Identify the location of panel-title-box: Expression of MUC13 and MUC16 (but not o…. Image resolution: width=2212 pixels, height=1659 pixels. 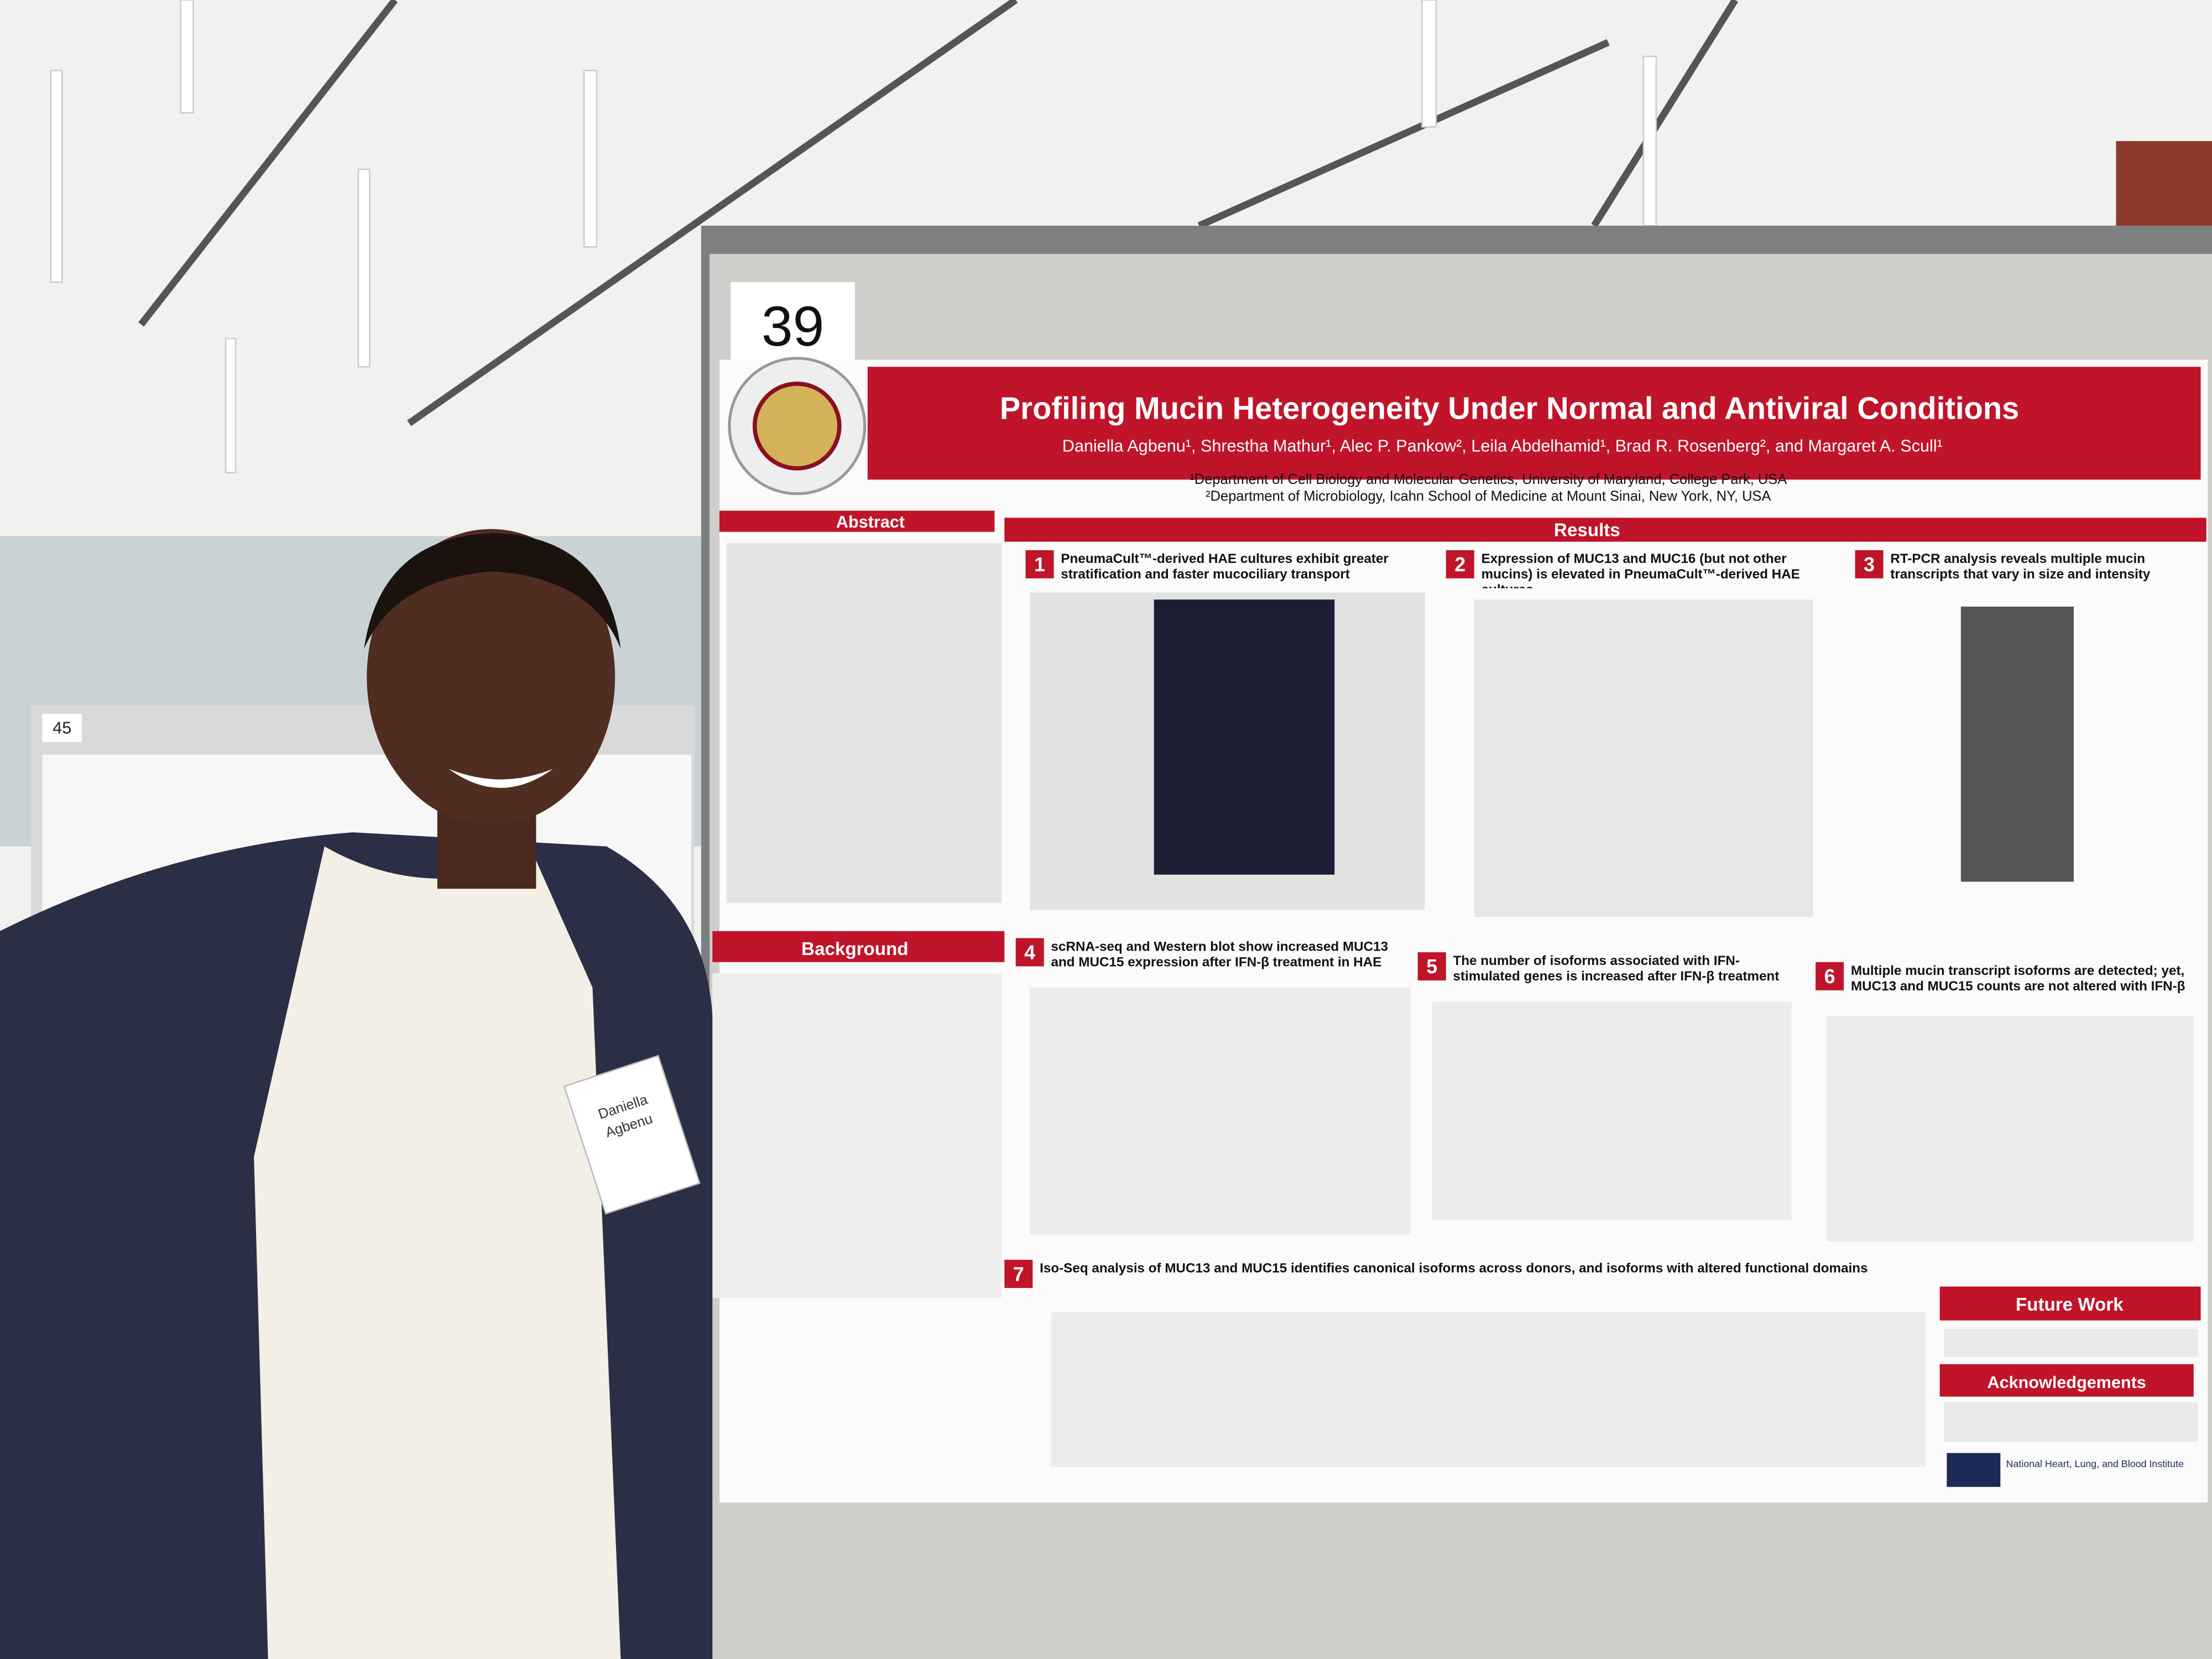
(1640, 570).